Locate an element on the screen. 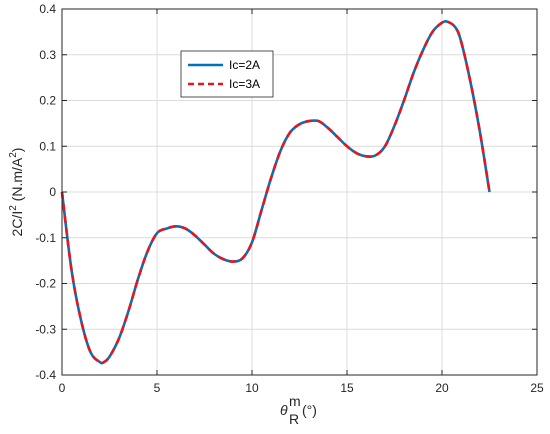 Image resolution: width=550 pixels, height=434 pixels. x-axis-title-symbol: θ is located at coordinates (284, 410).